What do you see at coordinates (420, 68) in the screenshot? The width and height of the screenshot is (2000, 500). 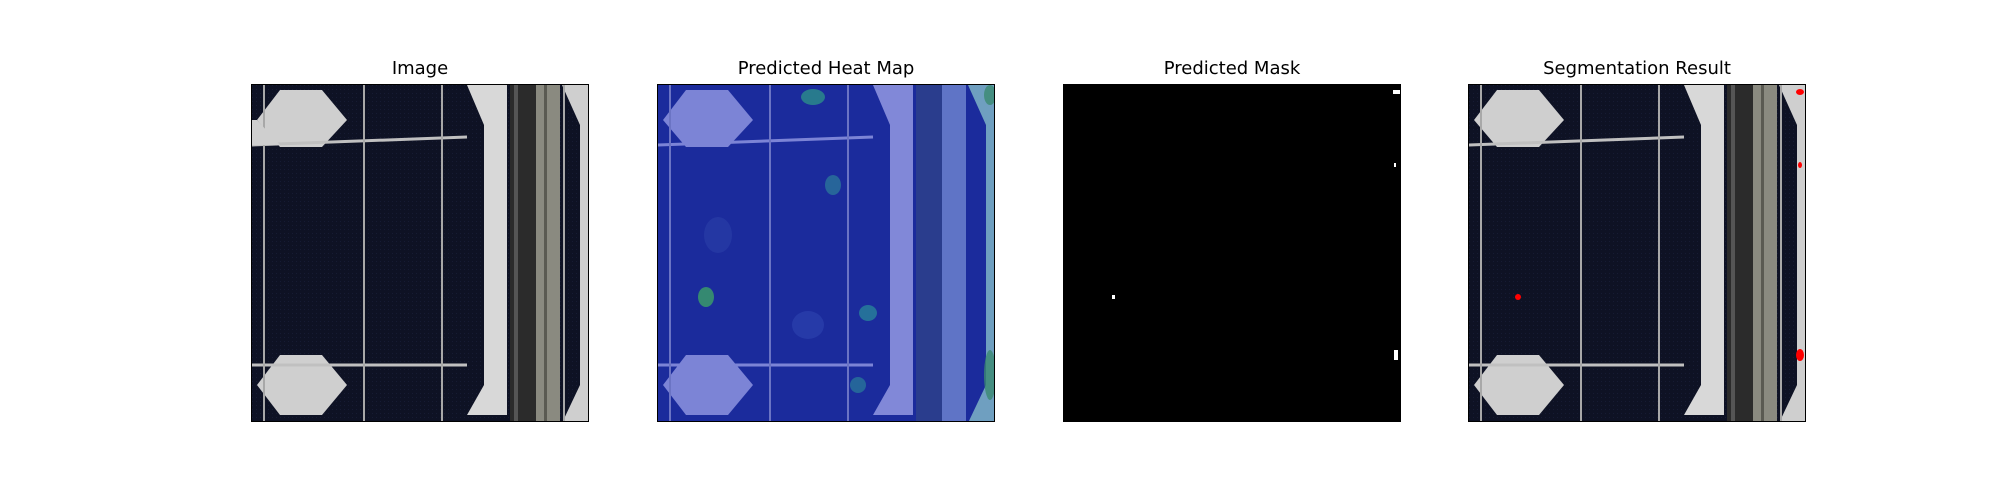 I see `panel-title-image: Image` at bounding box center [420, 68].